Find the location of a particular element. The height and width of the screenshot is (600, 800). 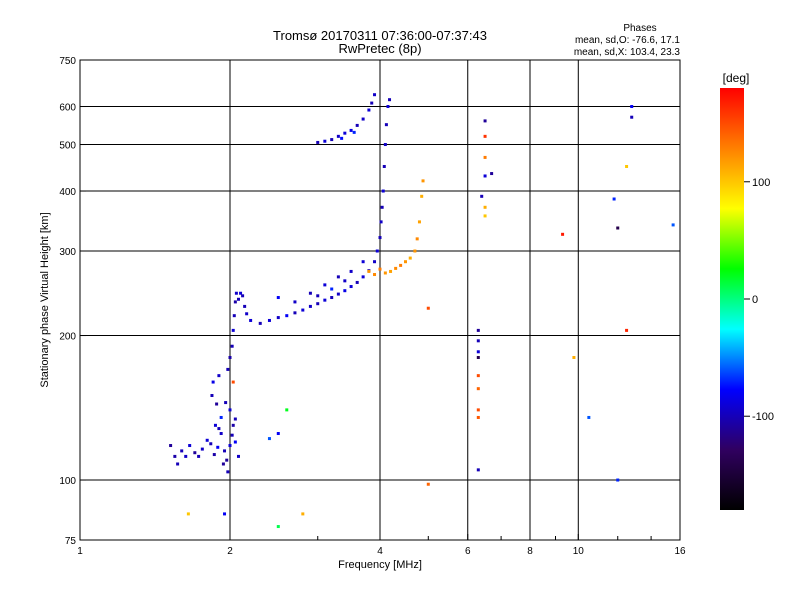

y-tick-label: 500 is located at coordinates (67, 146).